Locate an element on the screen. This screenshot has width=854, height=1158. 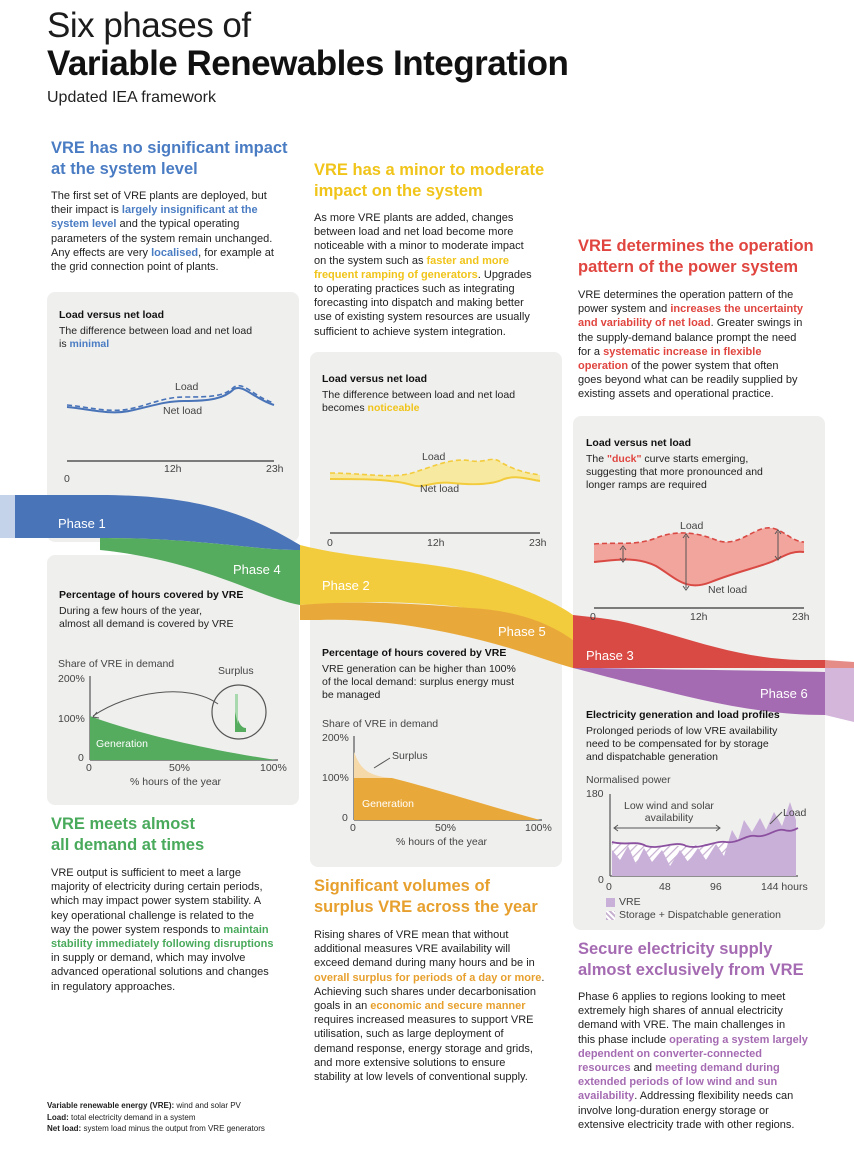
body-line: Rising shares of VRE mean that without is located at coordinates (411, 935).